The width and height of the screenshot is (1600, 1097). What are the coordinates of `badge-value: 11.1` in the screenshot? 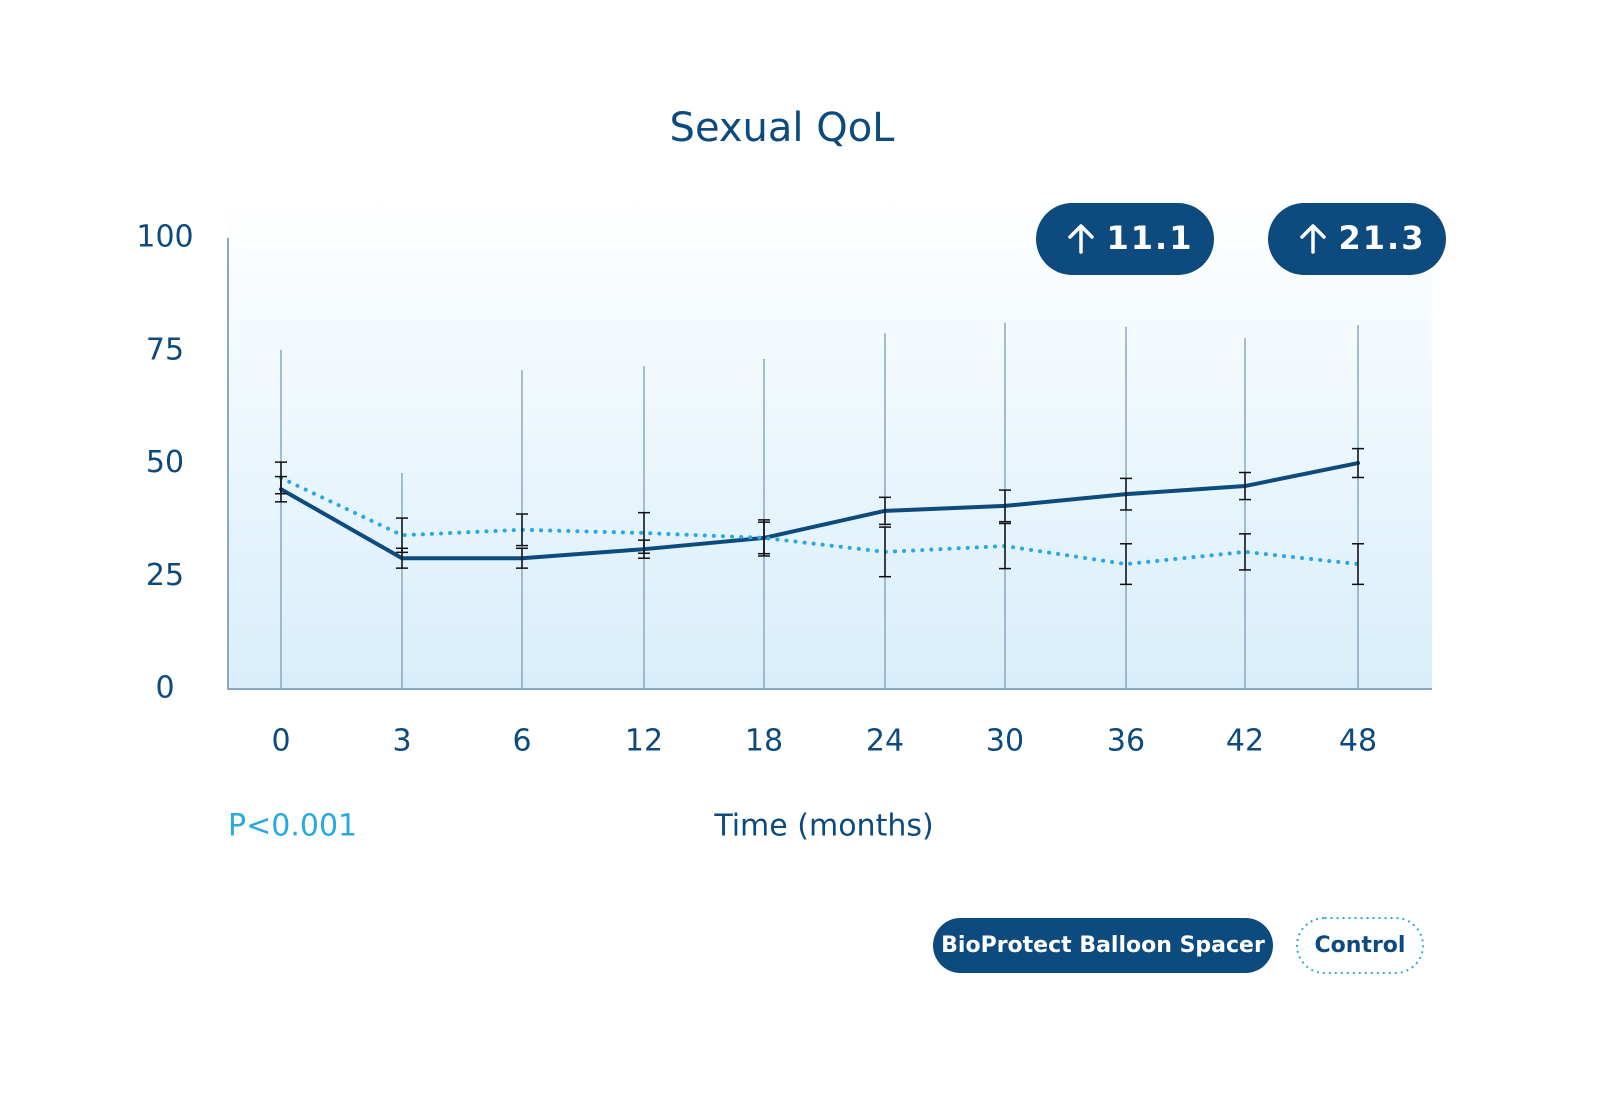 It's located at (1150, 238).